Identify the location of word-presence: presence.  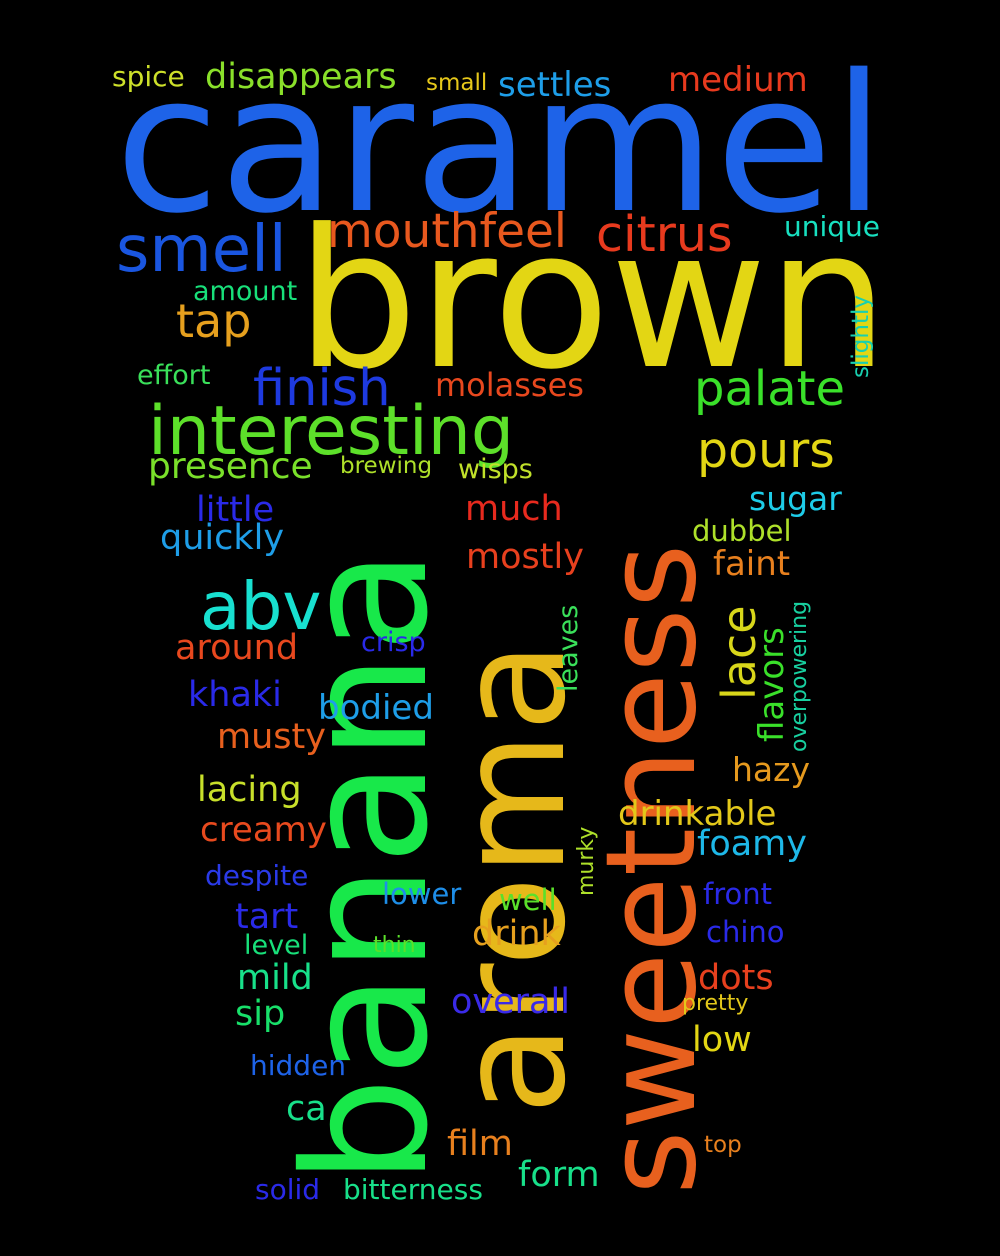
(230, 466).